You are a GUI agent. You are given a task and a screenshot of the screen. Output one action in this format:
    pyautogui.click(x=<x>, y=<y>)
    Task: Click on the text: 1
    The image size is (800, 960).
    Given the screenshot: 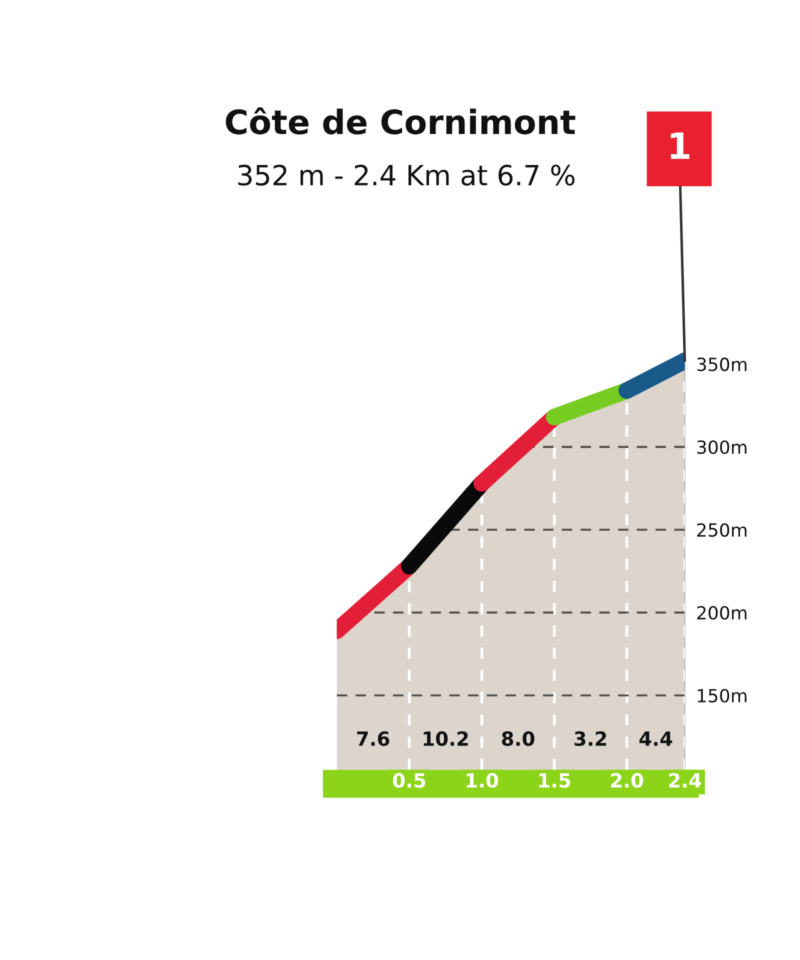 What is the action you would take?
    pyautogui.click(x=680, y=145)
    